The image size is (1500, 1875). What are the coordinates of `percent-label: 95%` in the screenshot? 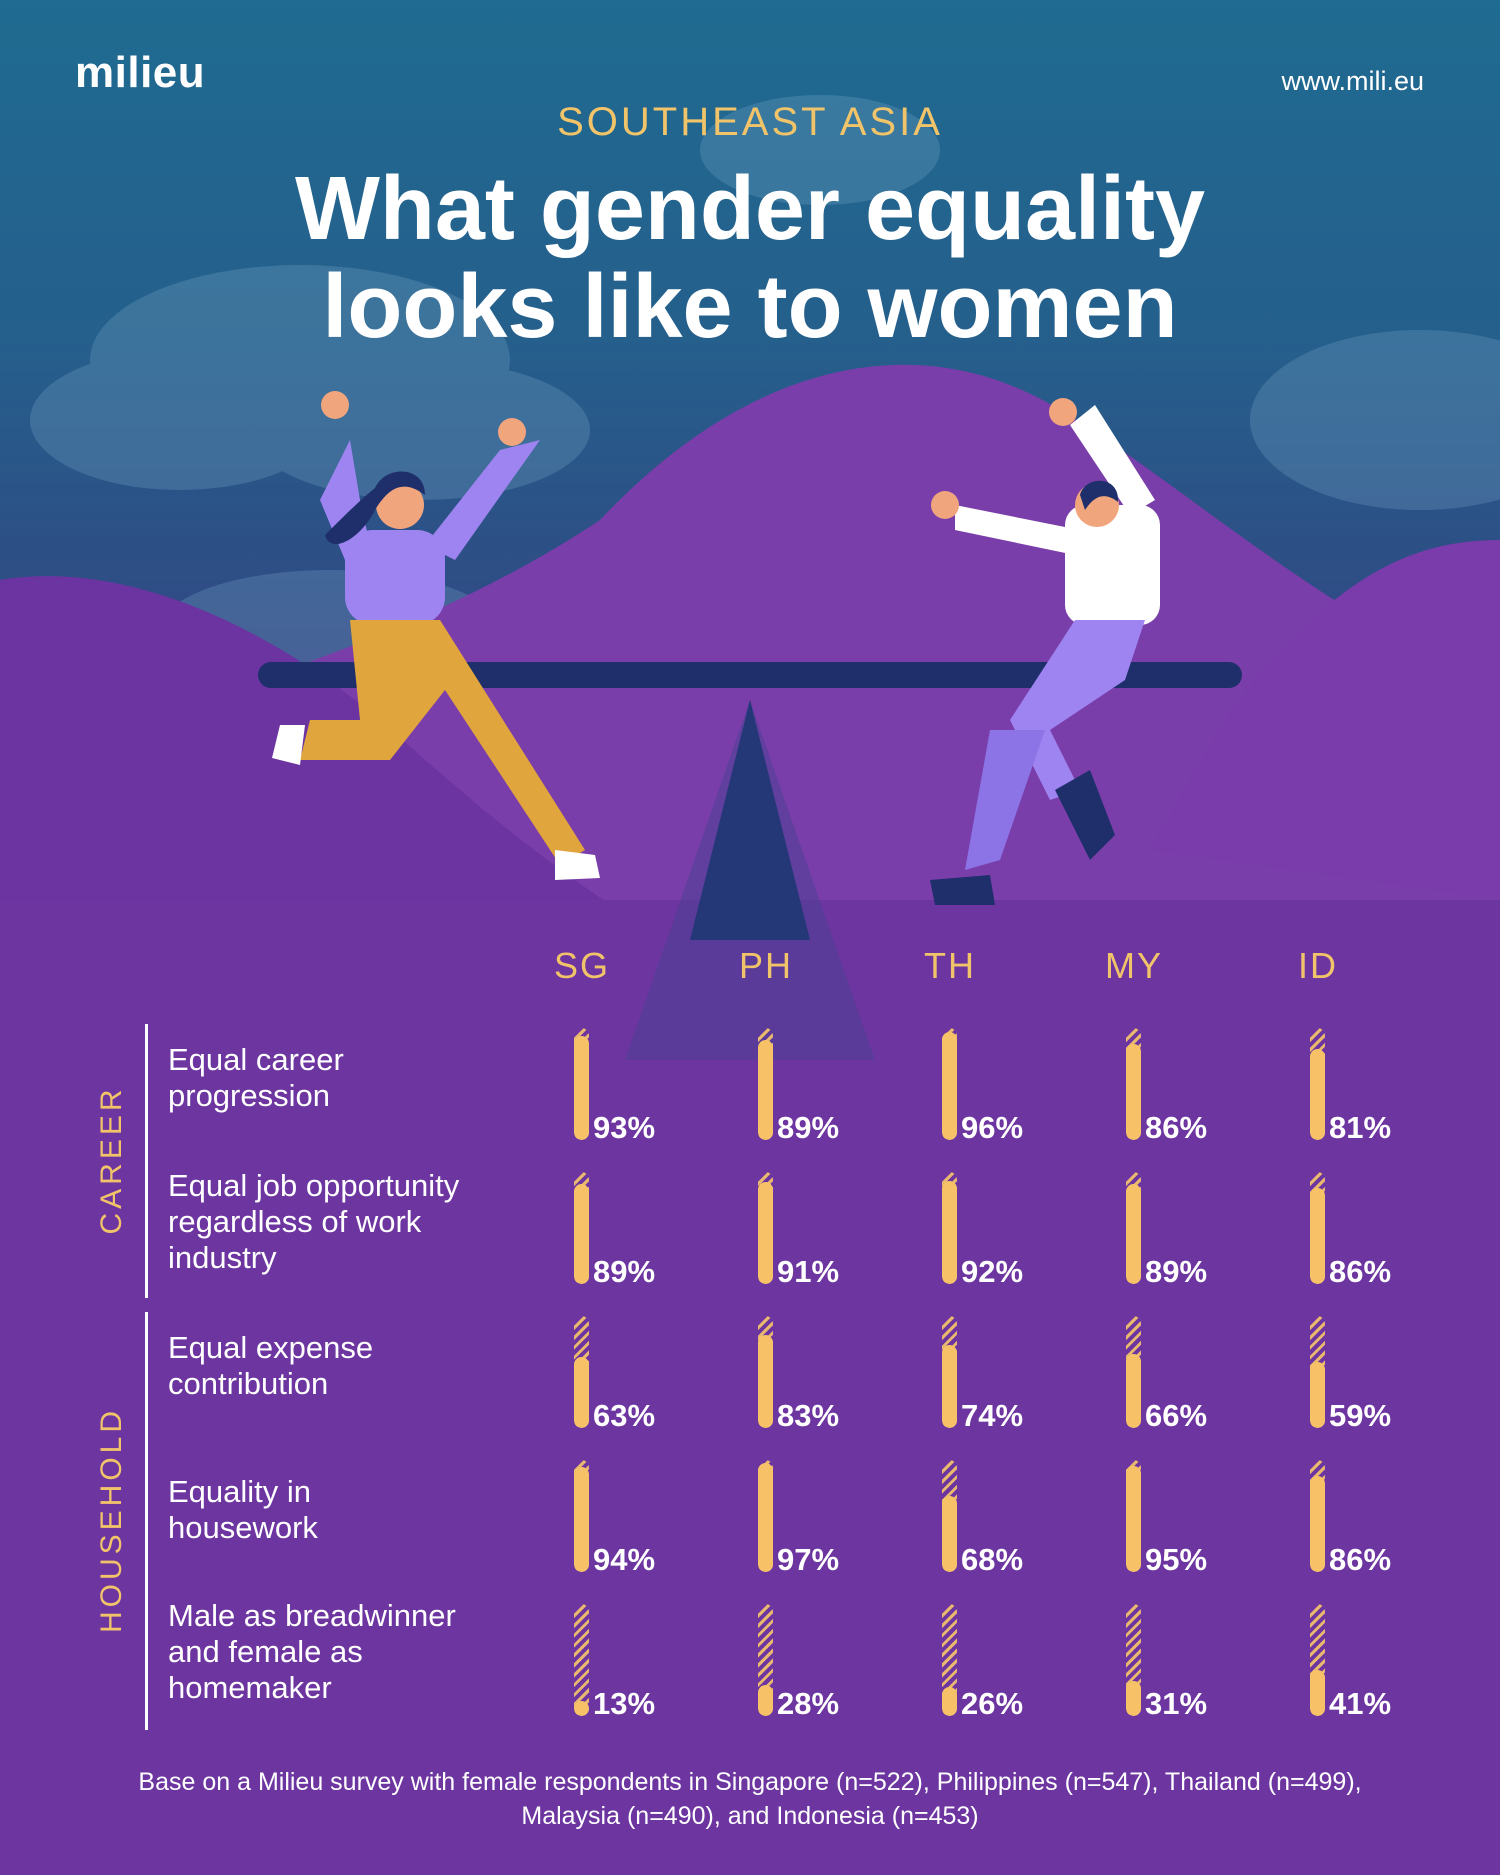 It's located at (1176, 1559).